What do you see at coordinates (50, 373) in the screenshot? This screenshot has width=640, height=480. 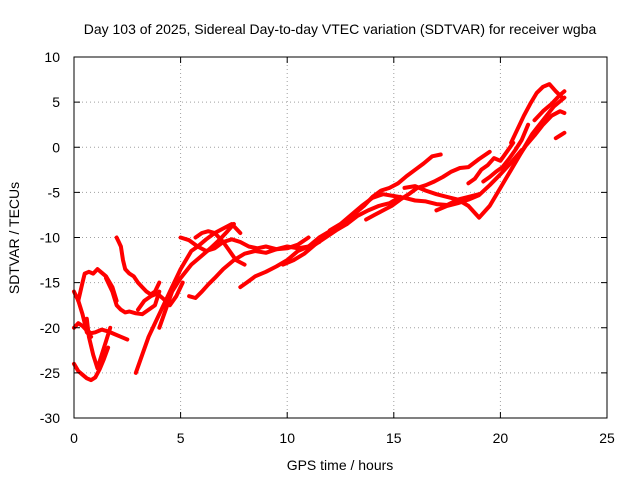 I see `y-tick-label: -25` at bounding box center [50, 373].